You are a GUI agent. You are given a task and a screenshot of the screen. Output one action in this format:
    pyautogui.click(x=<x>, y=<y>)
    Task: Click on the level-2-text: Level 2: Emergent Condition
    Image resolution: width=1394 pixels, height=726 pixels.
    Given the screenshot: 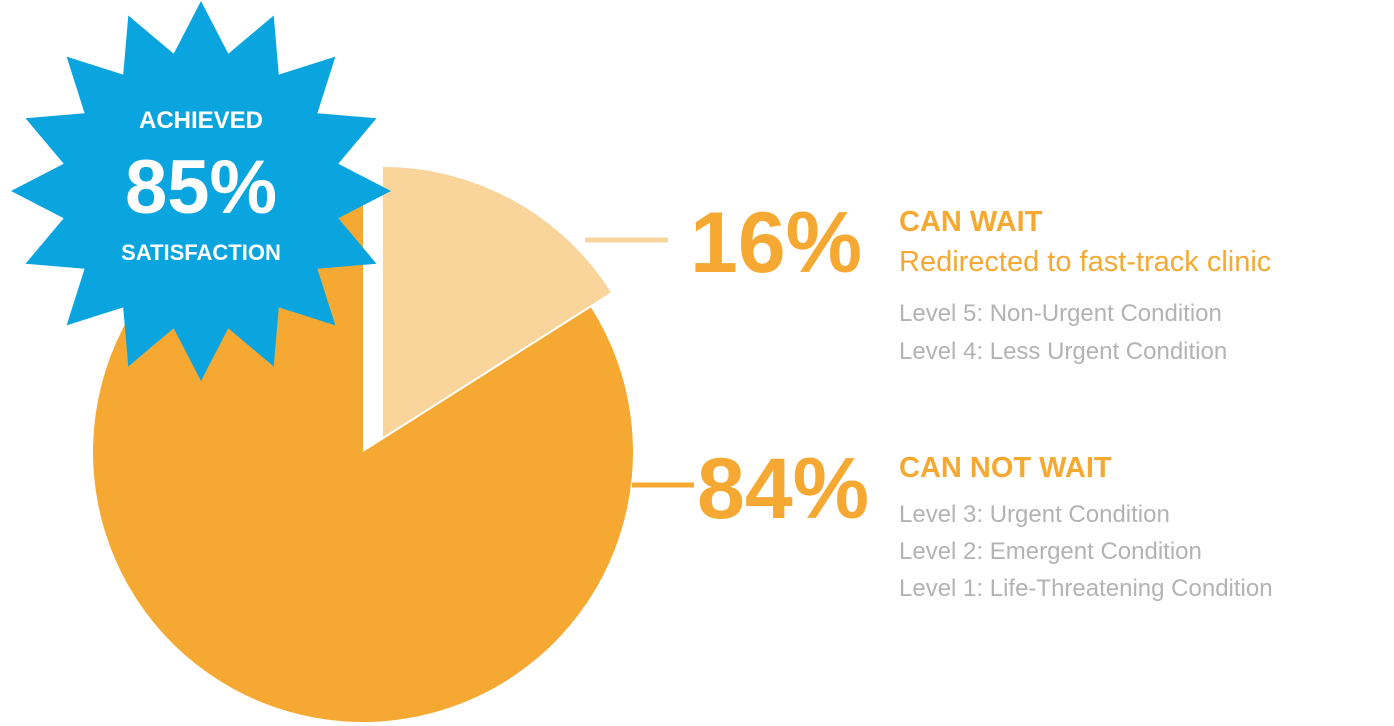 What is the action you would take?
    pyautogui.click(x=1050, y=551)
    